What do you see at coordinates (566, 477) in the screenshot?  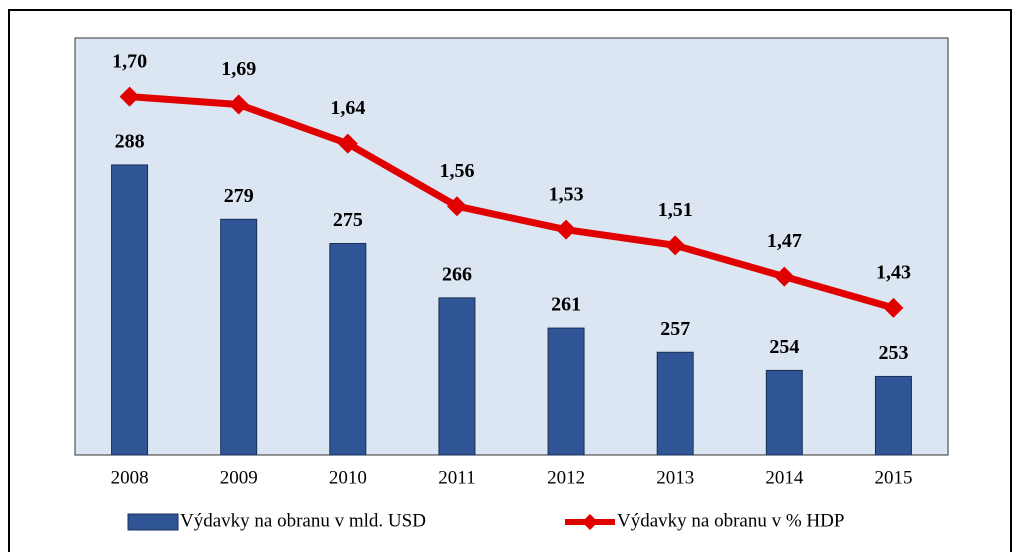 I see `x-tick-label: 2012` at bounding box center [566, 477].